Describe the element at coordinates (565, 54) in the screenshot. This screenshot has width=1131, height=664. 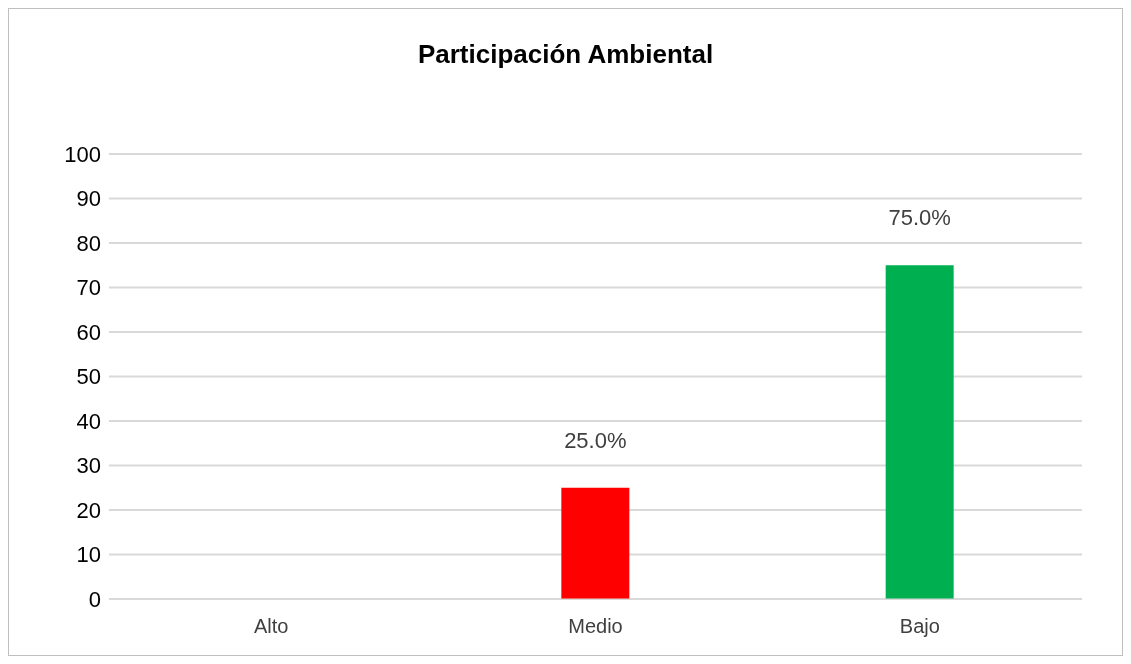
I see `chart-title: Participación Ambiental` at that location.